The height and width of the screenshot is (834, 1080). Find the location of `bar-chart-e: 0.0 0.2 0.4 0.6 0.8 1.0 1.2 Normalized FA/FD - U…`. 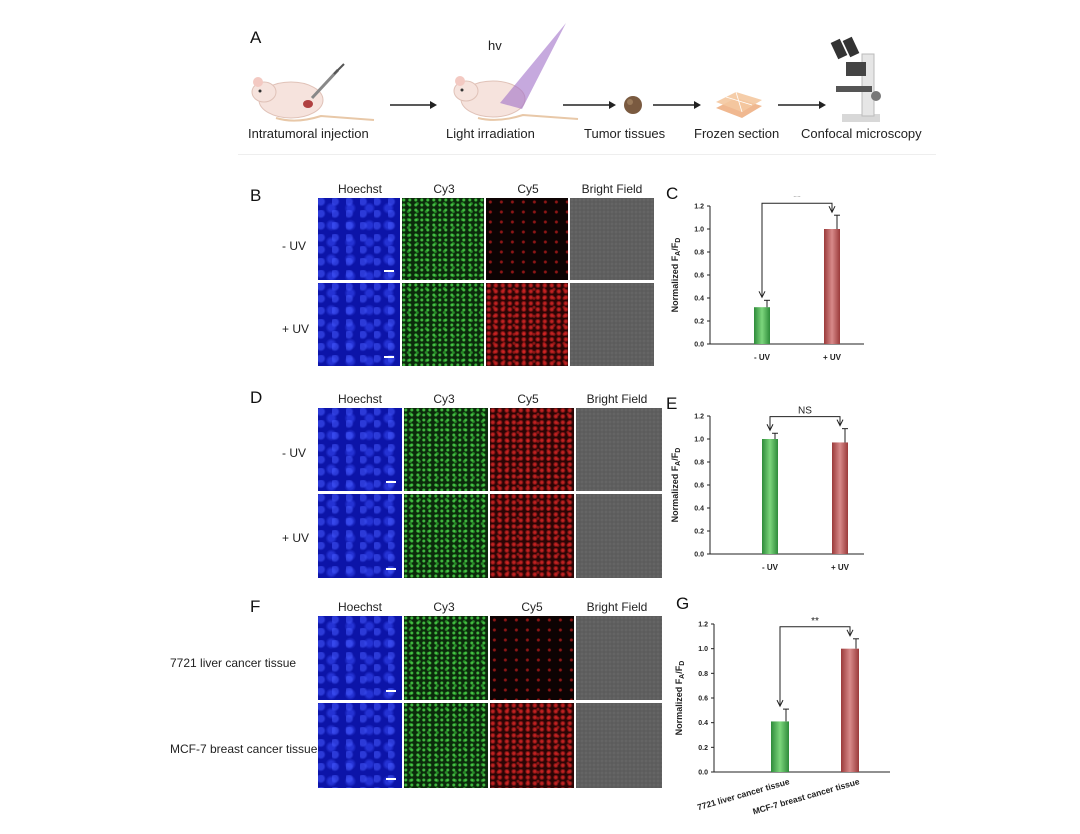

bar-chart-e: 0.0 0.2 0.4 0.6 0.8 1.0 1.2 Normalized FA/FD - U… is located at coordinates (767, 489).